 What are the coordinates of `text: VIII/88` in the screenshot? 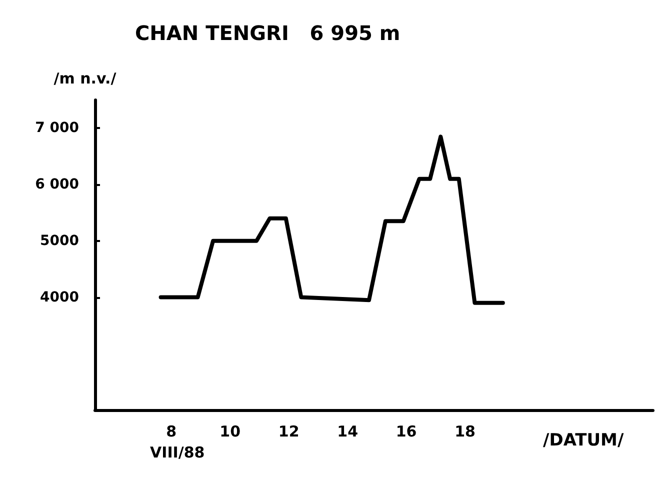 It's located at (177, 453).